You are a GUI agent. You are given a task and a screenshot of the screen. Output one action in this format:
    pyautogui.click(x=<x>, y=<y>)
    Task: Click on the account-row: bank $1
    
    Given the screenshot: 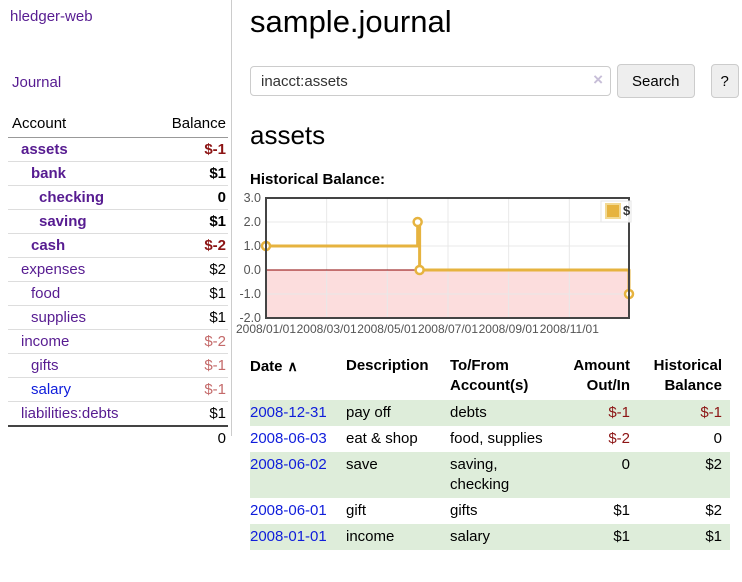 What is the action you would take?
    pyautogui.click(x=118, y=173)
    